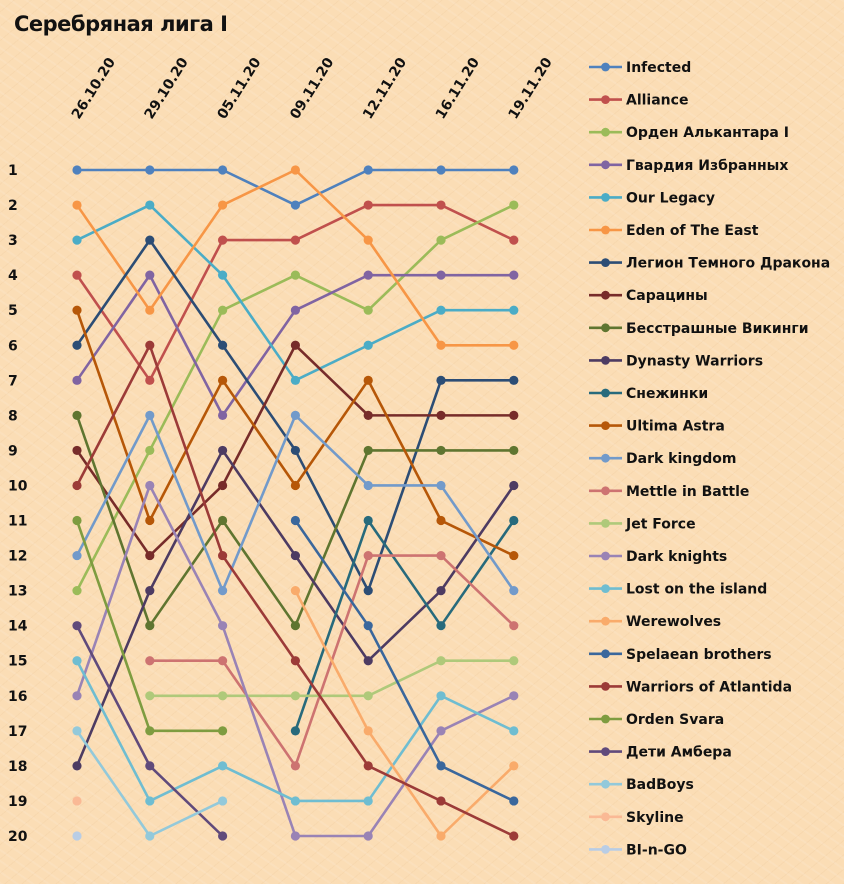 The height and width of the screenshot is (884, 844). I want to click on legend-item: BI-n-GO, so click(638, 850).